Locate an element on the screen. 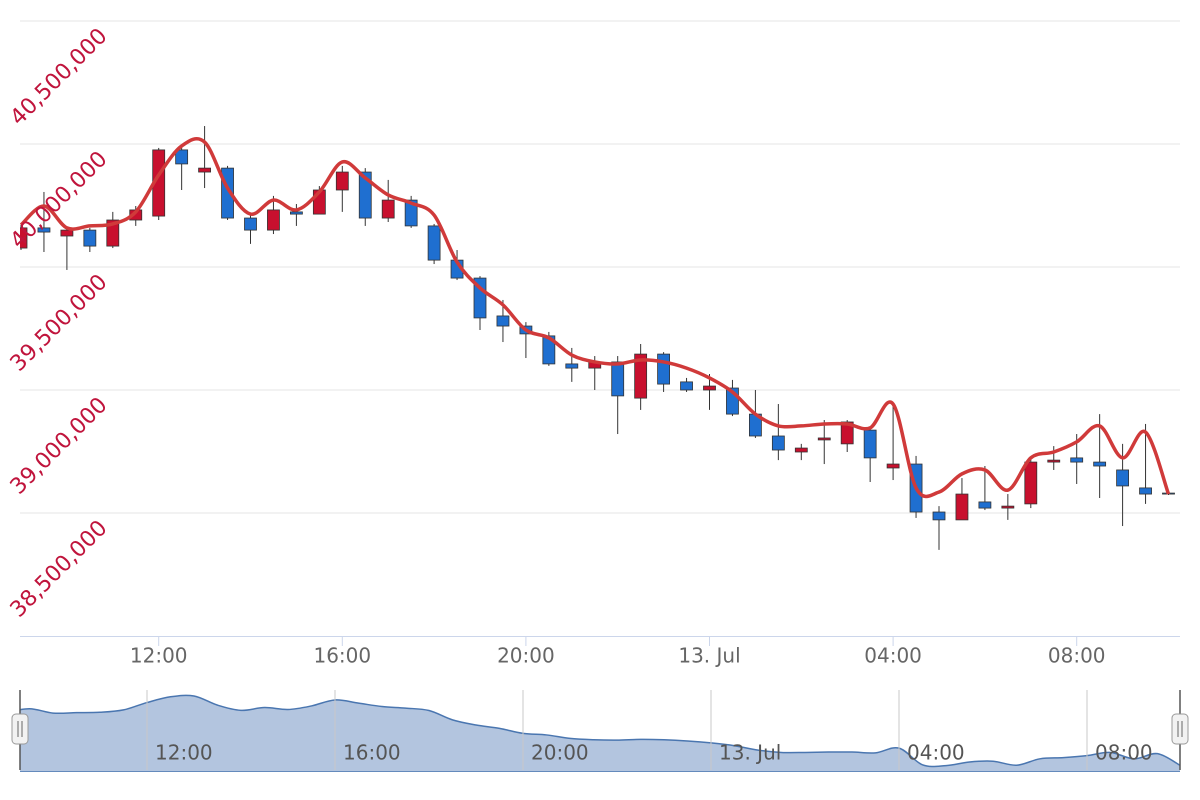 Image resolution: width=1200 pixels, height=800 pixels. y-tick-label: 38,500,000 is located at coordinates (59, 569).